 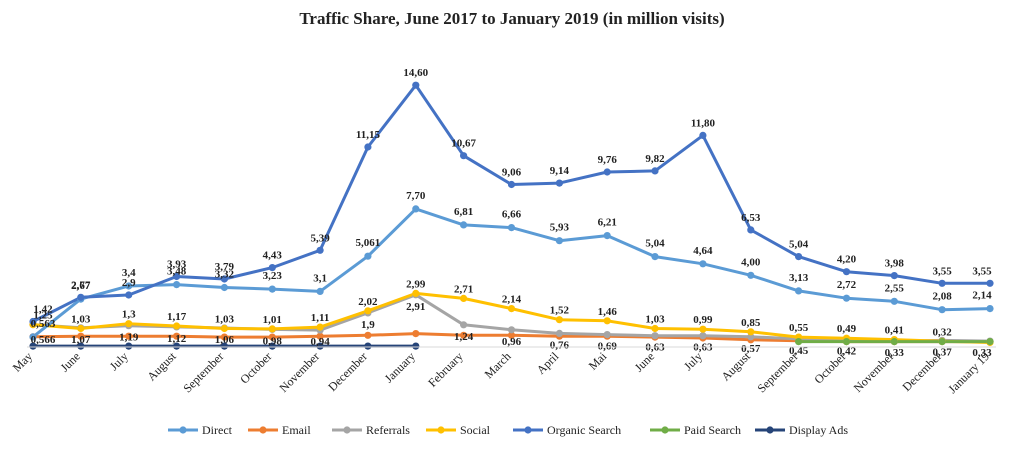 What do you see at coordinates (81, 320) in the screenshot?
I see `data-label-social-1: 1,03` at bounding box center [81, 320].